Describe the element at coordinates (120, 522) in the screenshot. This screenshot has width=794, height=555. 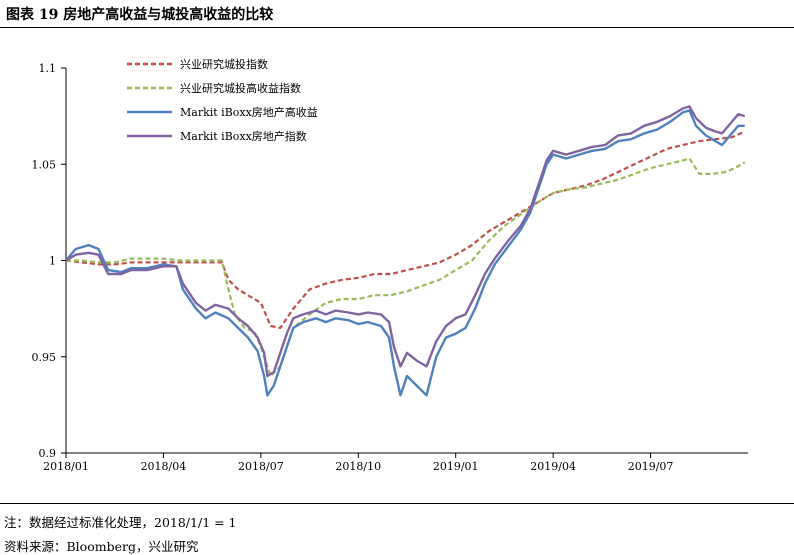
I see `footnote-note: 注：数据经过标准化处理，2018/1/1 = 1` at that location.